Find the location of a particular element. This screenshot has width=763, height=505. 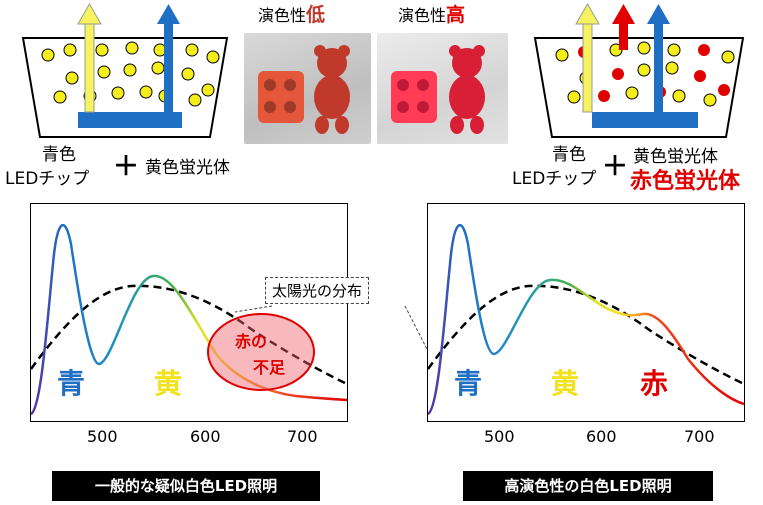

sunlight-callout: 太陽光の分布 is located at coordinates (317, 290).